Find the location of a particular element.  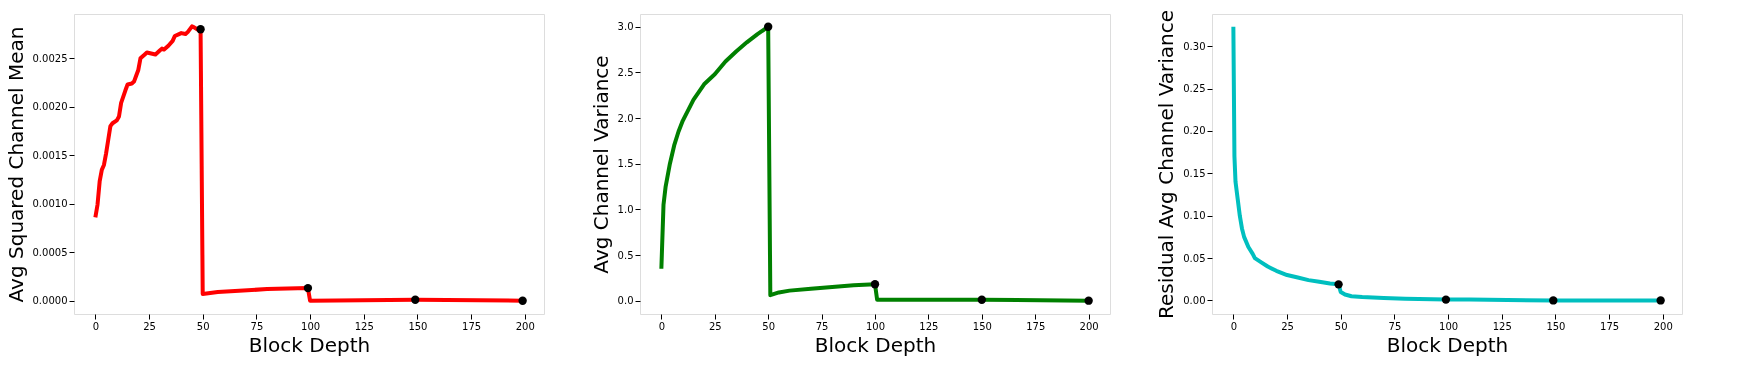

y-tick-label: 3.0 is located at coordinates (625, 27).